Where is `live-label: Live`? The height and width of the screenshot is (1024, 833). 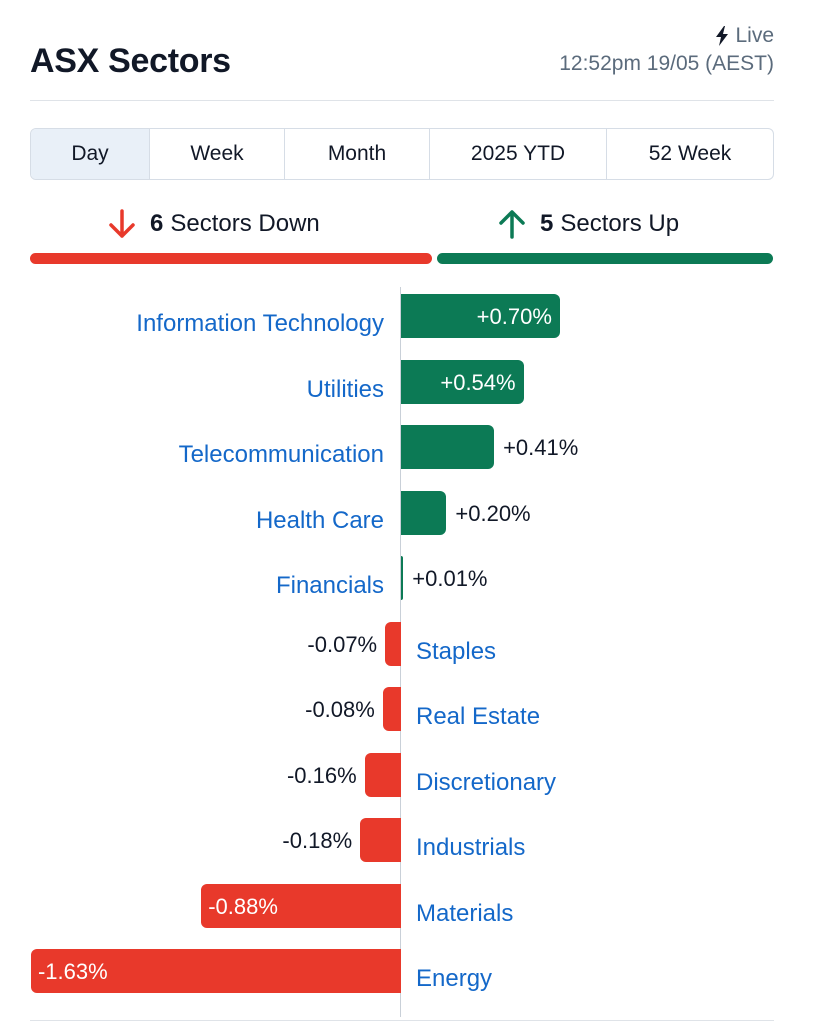
live-label: Live is located at coordinates (754, 35).